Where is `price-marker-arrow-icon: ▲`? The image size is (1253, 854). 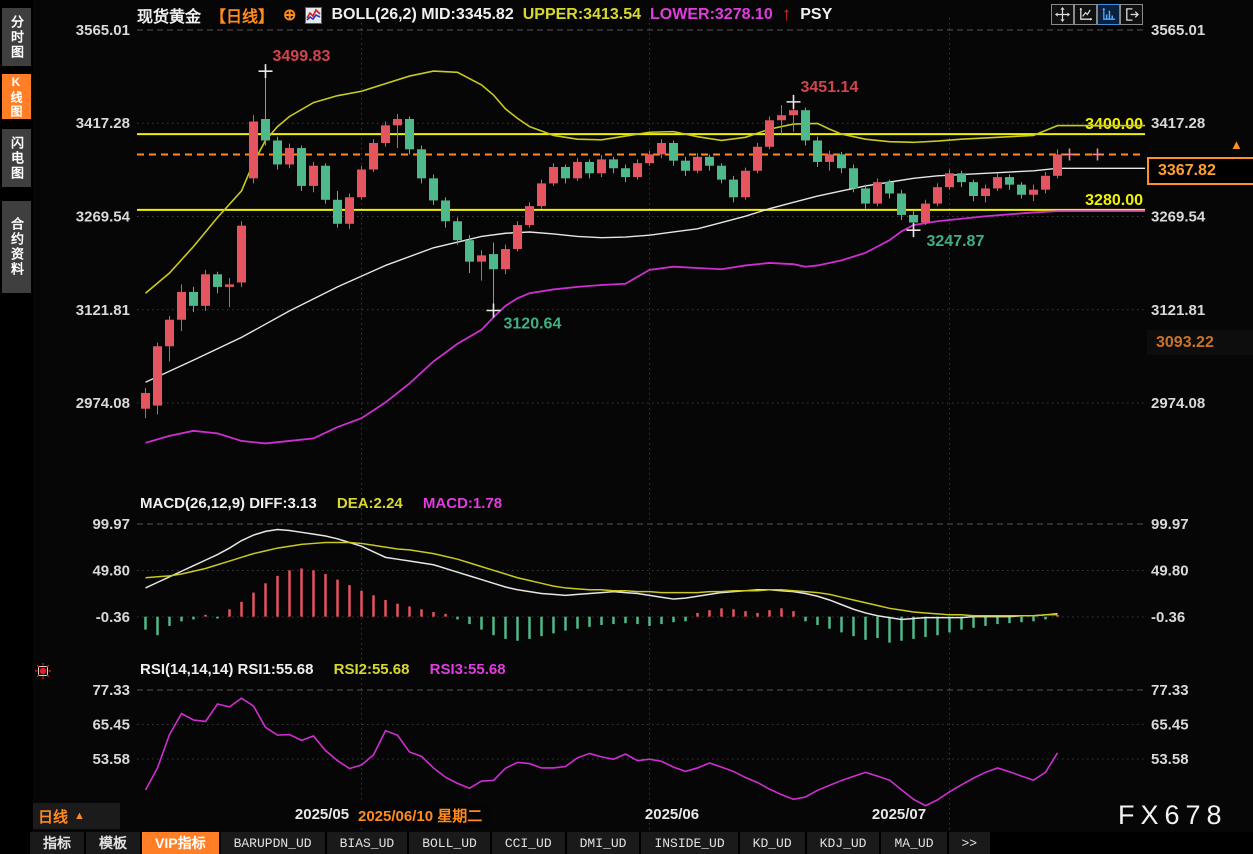 price-marker-arrow-icon: ▲ is located at coordinates (1236, 144).